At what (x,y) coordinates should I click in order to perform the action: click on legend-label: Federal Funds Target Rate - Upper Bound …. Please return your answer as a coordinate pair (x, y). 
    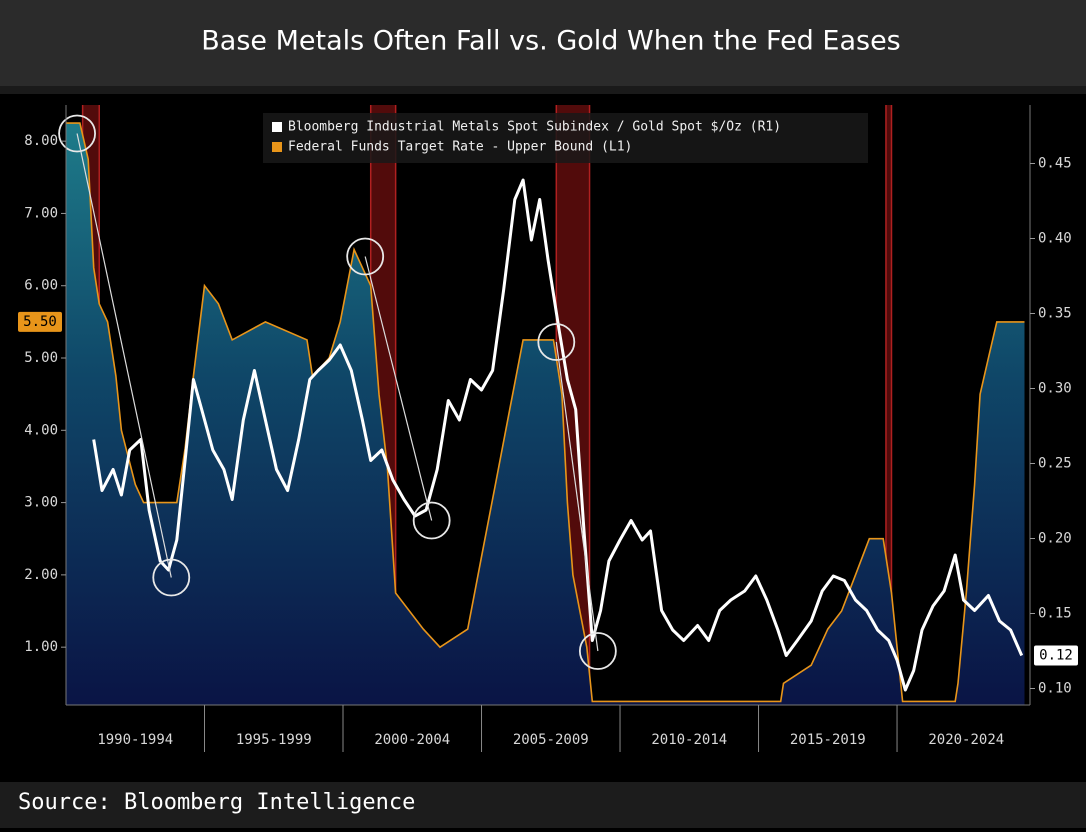
    Looking at the image, I should click on (460, 147).